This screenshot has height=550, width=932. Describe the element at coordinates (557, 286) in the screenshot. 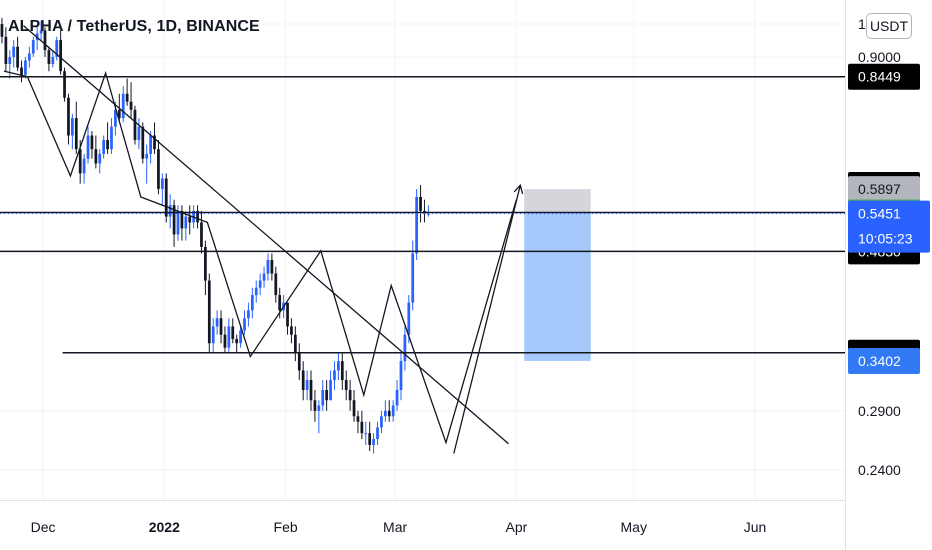

I see `take-profit-zone` at that location.